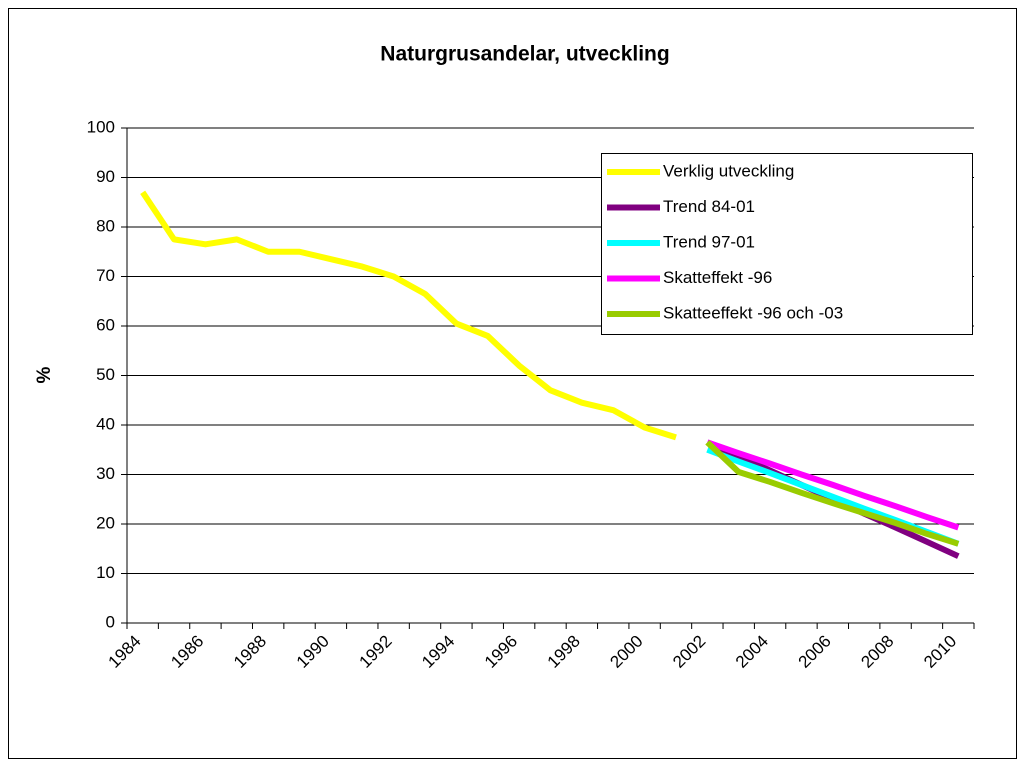 This screenshot has width=1024, height=760. Describe the element at coordinates (105, 176) in the screenshot. I see `y-tick-label: 90` at that location.